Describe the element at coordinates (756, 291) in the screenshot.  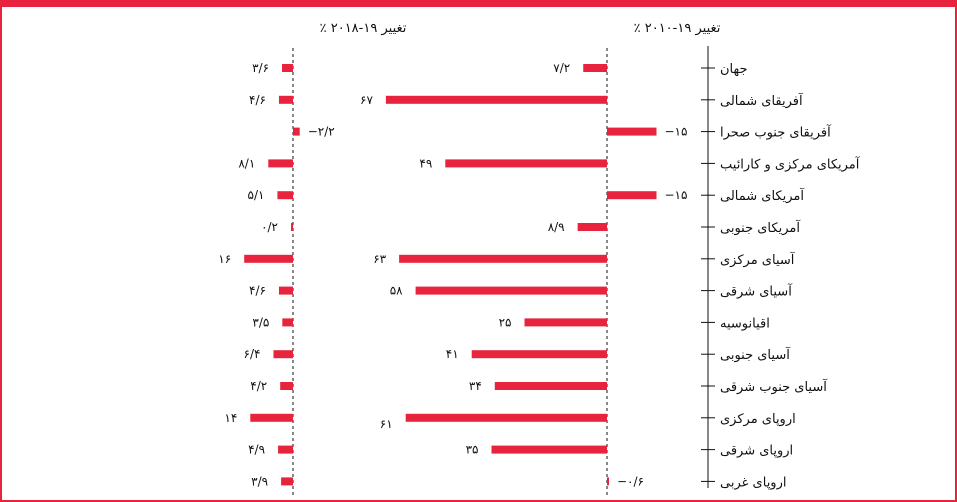
I see `category-label: آسیای شرقی` at that location.